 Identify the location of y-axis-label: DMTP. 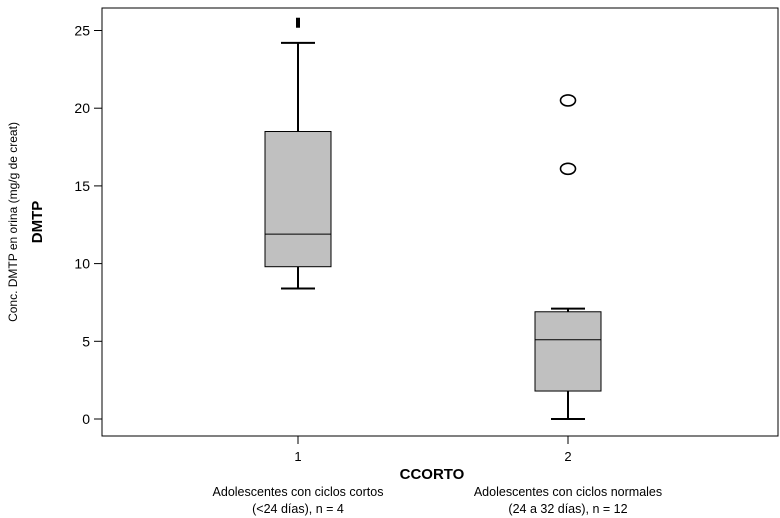
(37, 222).